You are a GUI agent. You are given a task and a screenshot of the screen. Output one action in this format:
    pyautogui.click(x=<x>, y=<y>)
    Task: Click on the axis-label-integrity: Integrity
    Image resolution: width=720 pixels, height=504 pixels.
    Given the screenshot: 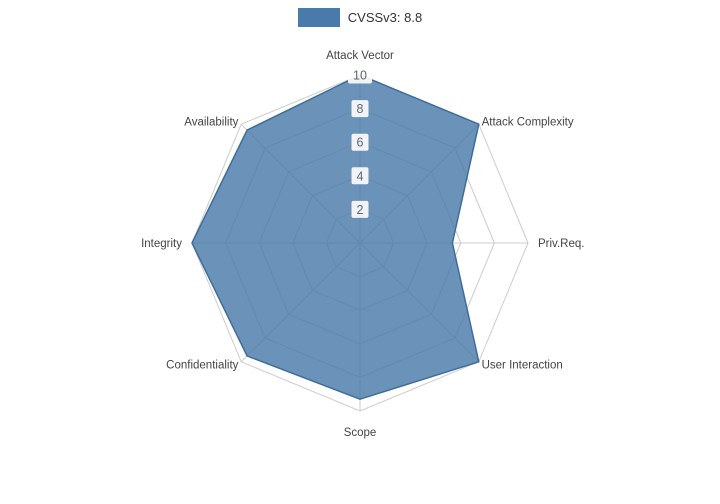 What is the action you would take?
    pyautogui.click(x=161, y=244)
    